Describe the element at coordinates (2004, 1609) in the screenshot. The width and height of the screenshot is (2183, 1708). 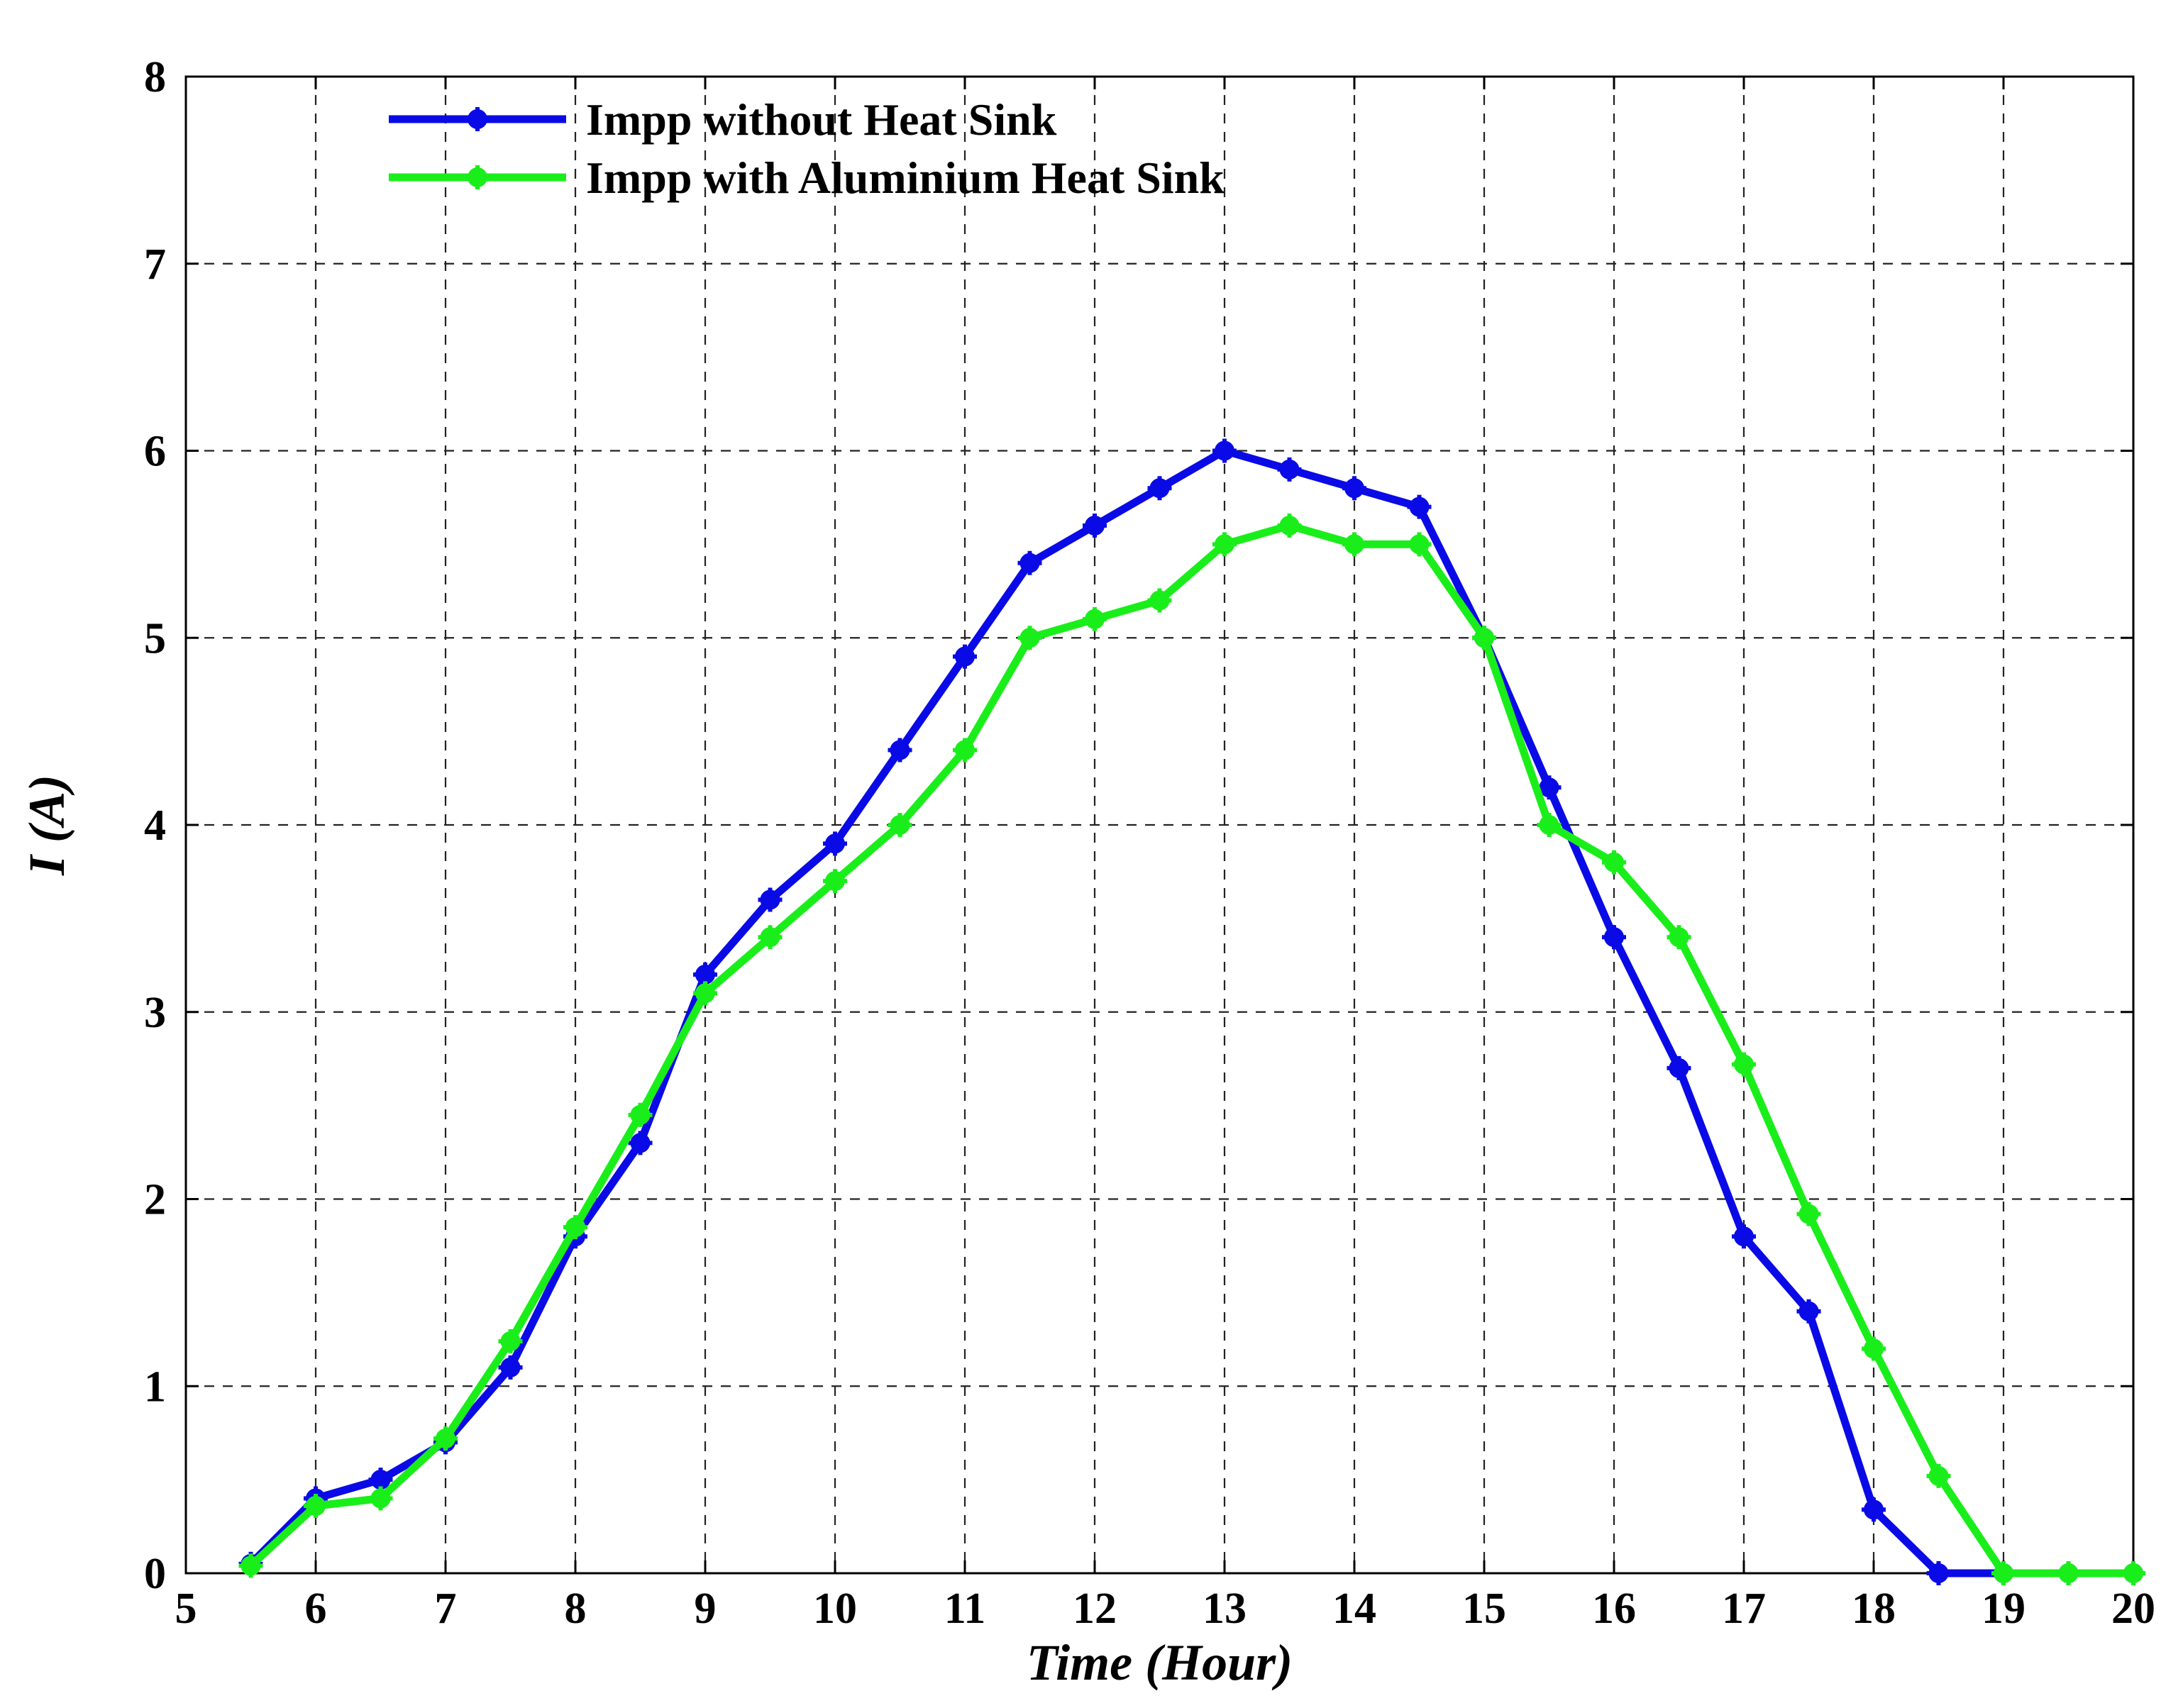
I see `x-tick-label: 19` at that location.